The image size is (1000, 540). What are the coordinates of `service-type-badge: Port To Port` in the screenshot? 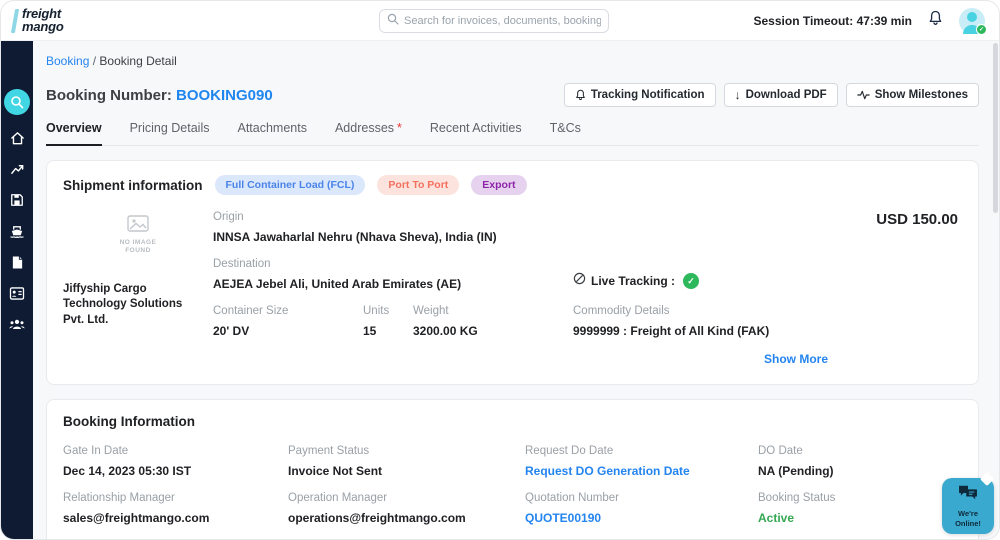 It's located at (418, 185).